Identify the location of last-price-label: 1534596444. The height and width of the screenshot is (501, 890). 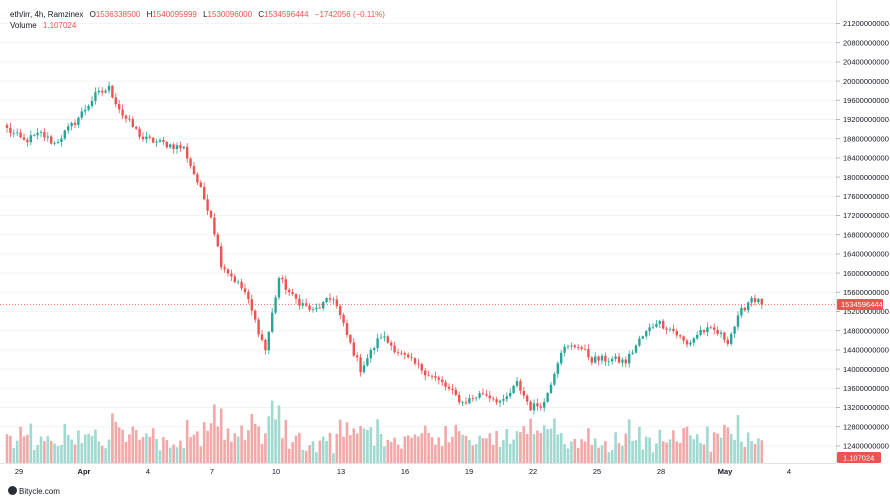
(862, 304).